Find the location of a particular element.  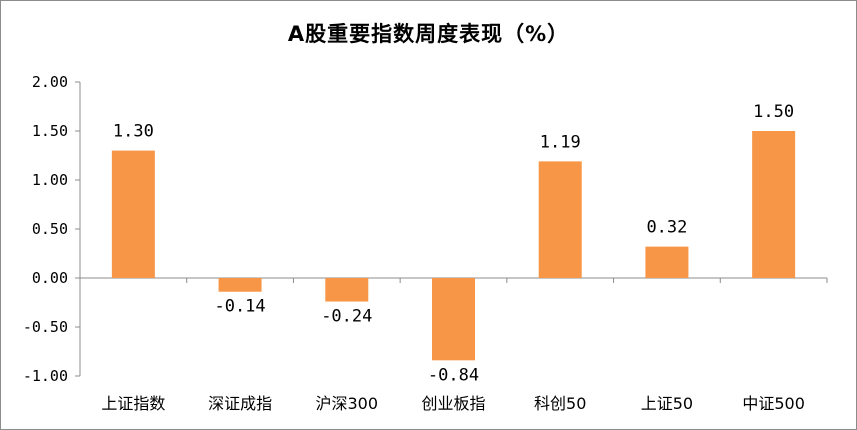

category-label: 中证500 is located at coordinates (773, 403).